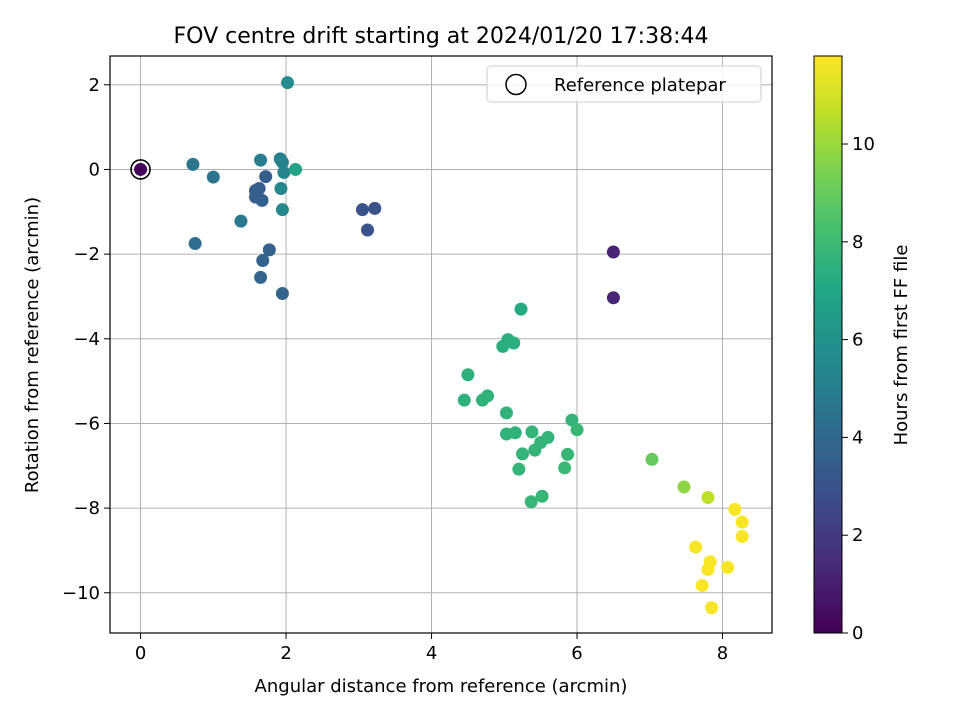  I want to click on y-tick-label: −2, so click(86, 254).